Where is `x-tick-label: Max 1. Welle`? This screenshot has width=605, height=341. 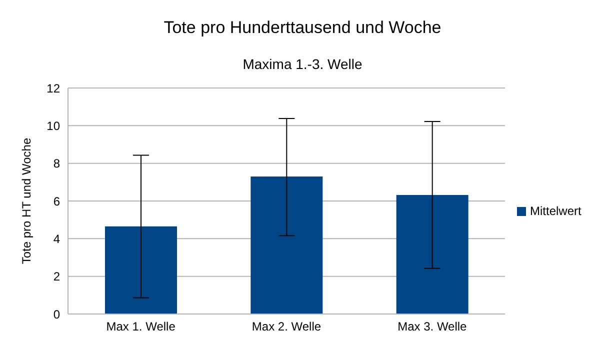
x-tick-label: Max 1. Welle is located at coordinates (141, 327).